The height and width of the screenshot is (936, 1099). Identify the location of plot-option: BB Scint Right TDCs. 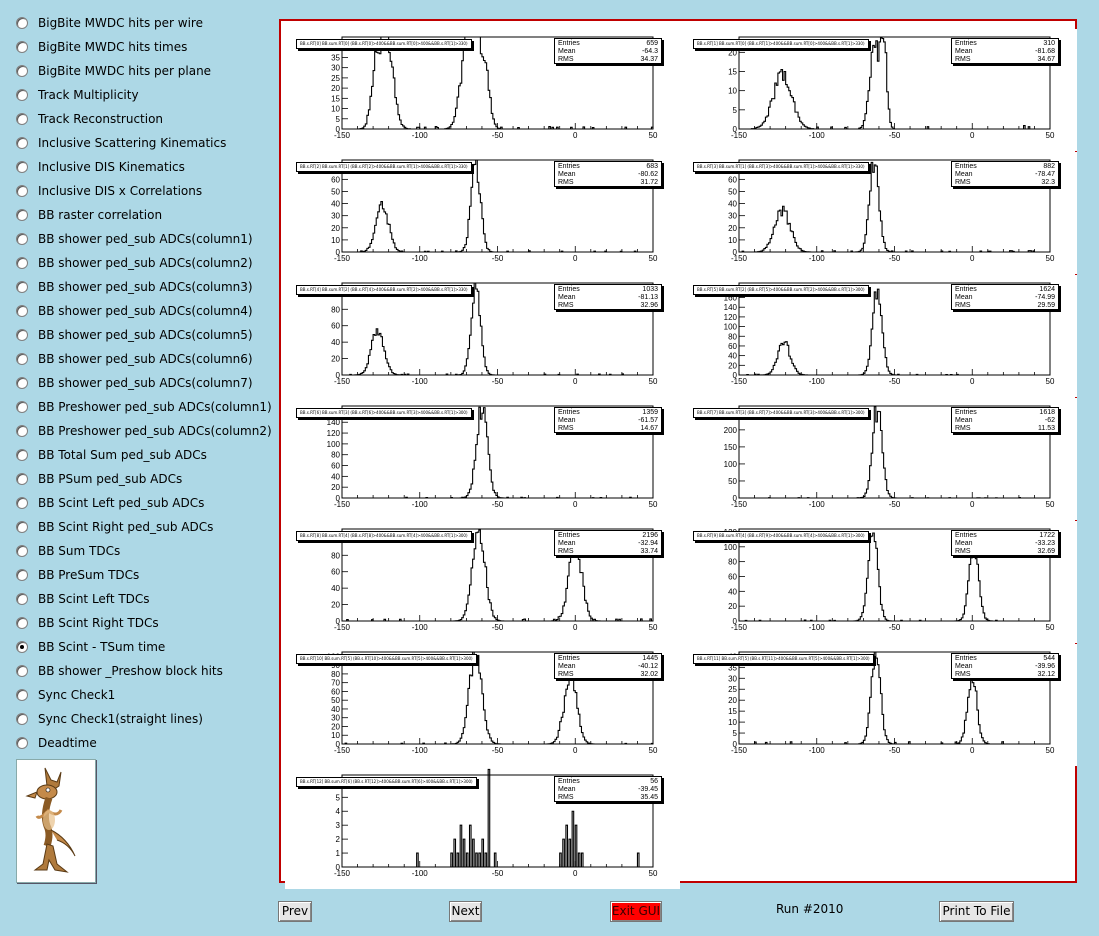
(147, 623).